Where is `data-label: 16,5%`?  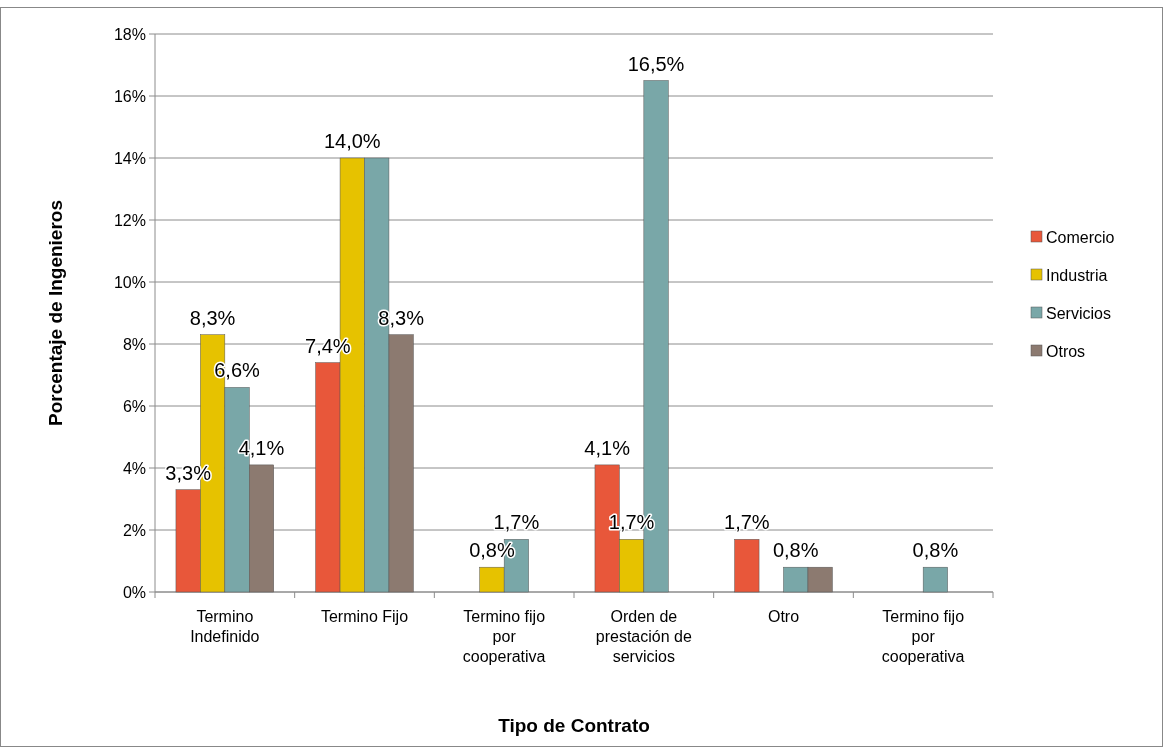 data-label: 16,5% is located at coordinates (656, 63).